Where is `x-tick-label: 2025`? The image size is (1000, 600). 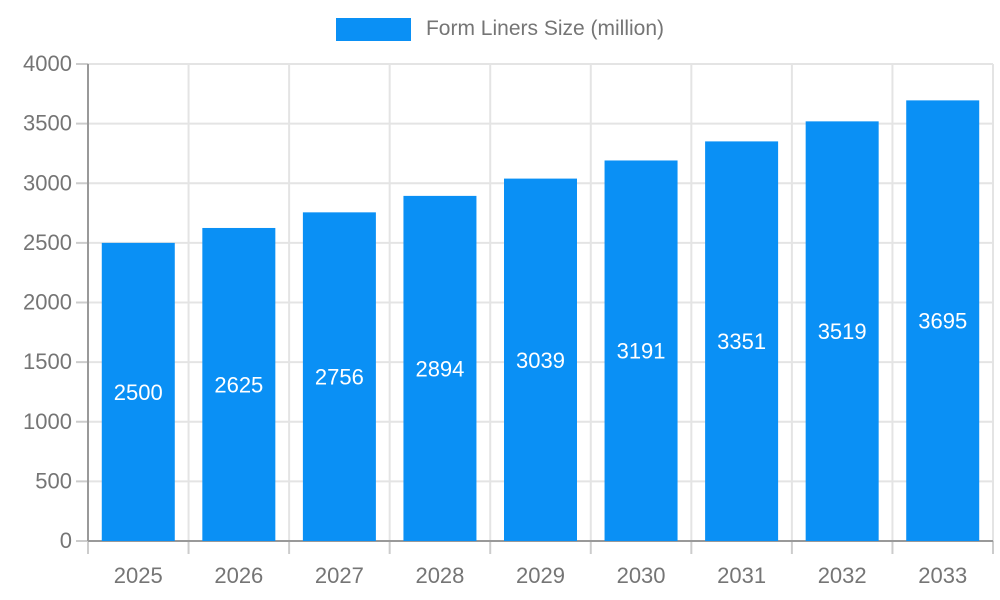 x-tick-label: 2025 is located at coordinates (138, 575).